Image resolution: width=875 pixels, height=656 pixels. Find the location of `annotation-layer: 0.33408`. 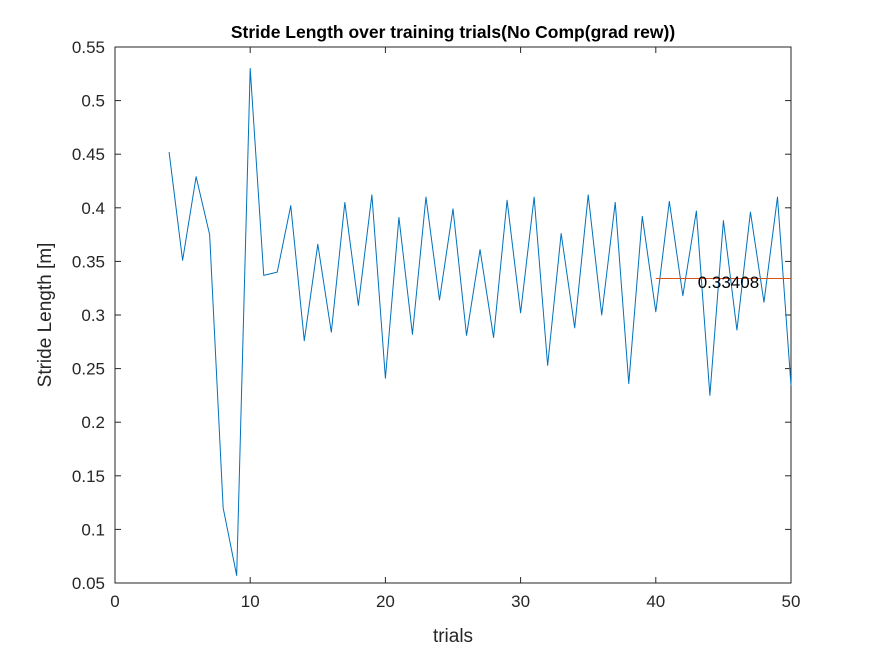

annotation-layer: 0.33408 is located at coordinates (728, 282).